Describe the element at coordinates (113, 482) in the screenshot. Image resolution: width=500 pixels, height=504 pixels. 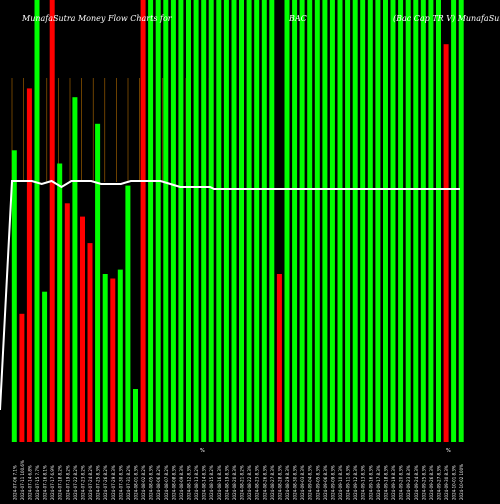
I see `x-tick-label: 2024-07-29 8.3%` at that location.